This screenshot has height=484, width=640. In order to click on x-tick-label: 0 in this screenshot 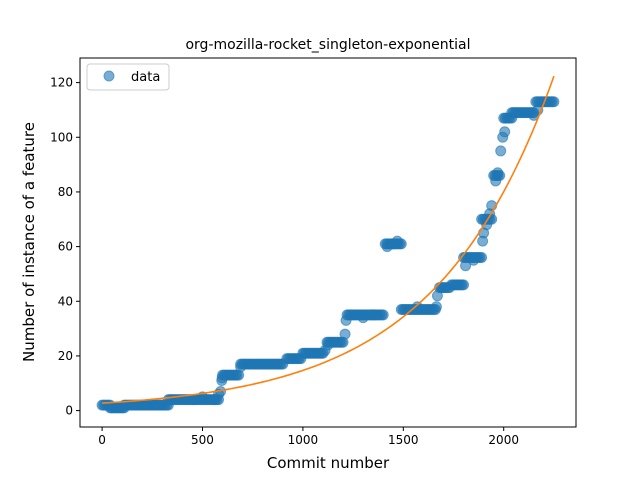, I will do `click(102, 440)`.